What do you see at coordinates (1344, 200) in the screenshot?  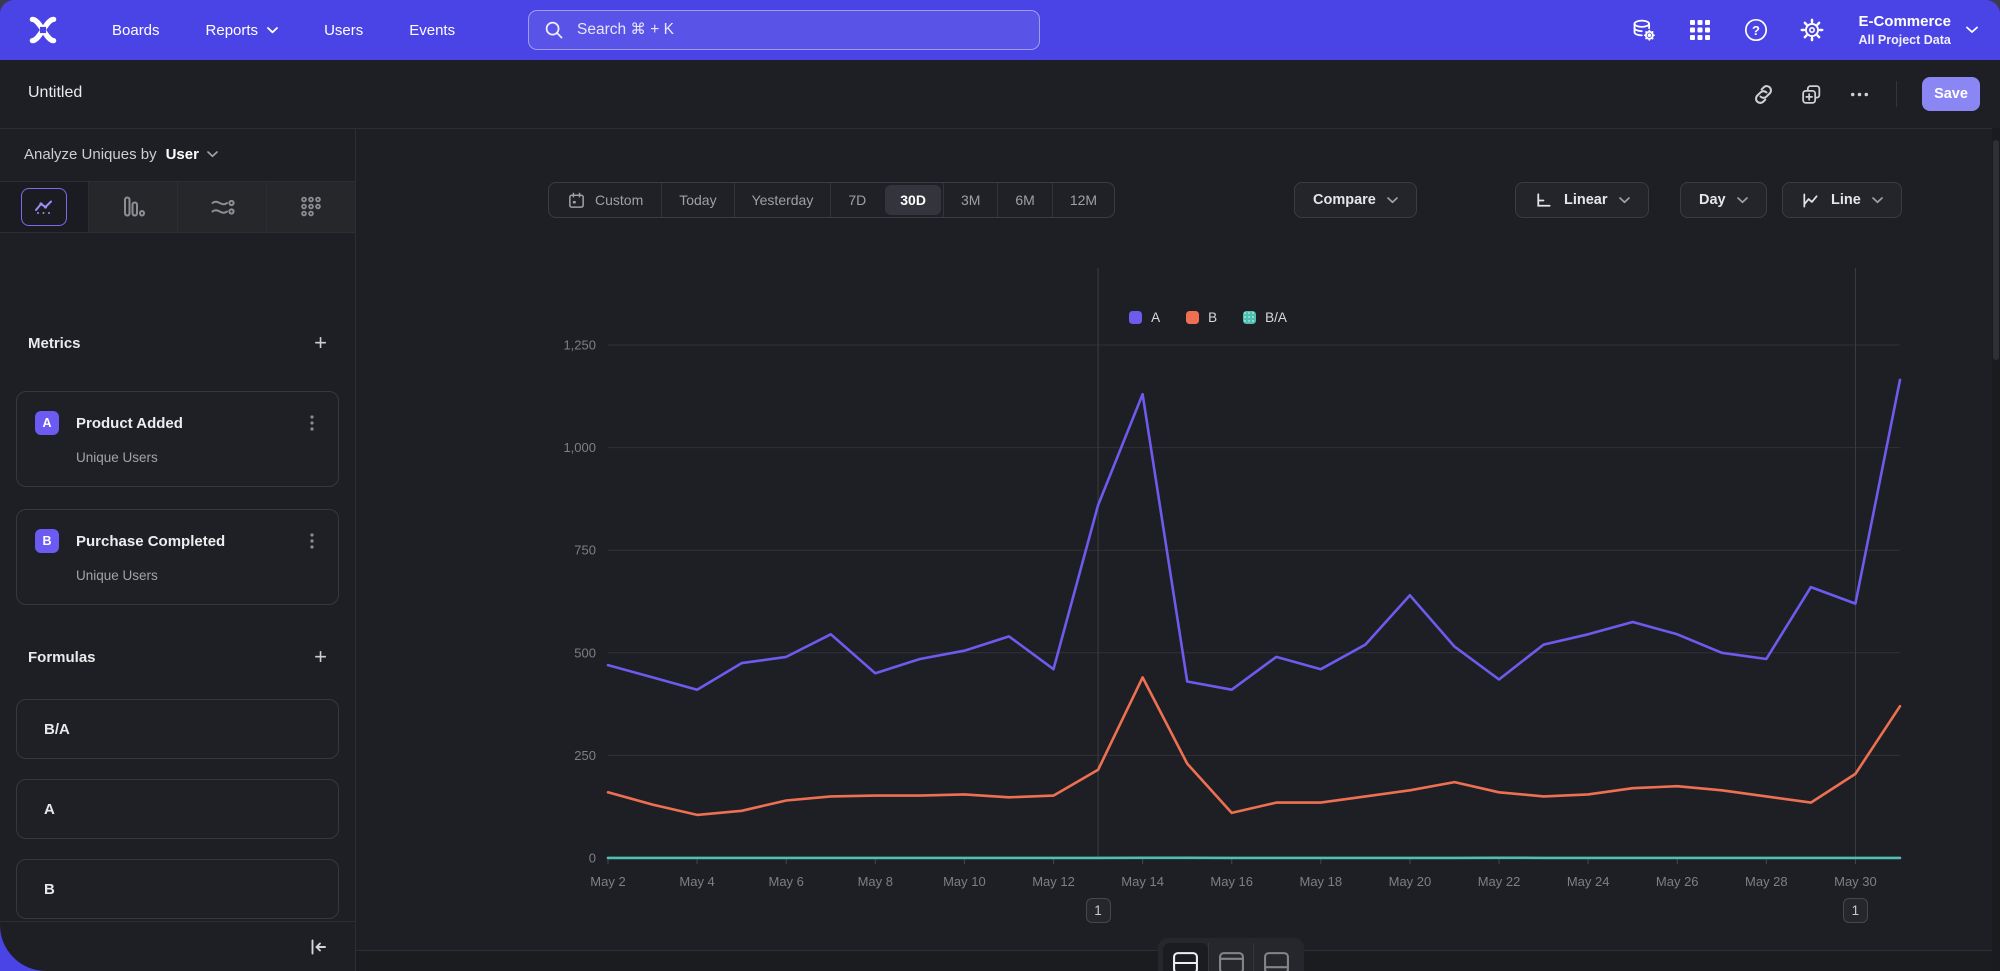 I see `compare-label: Compare` at bounding box center [1344, 200].